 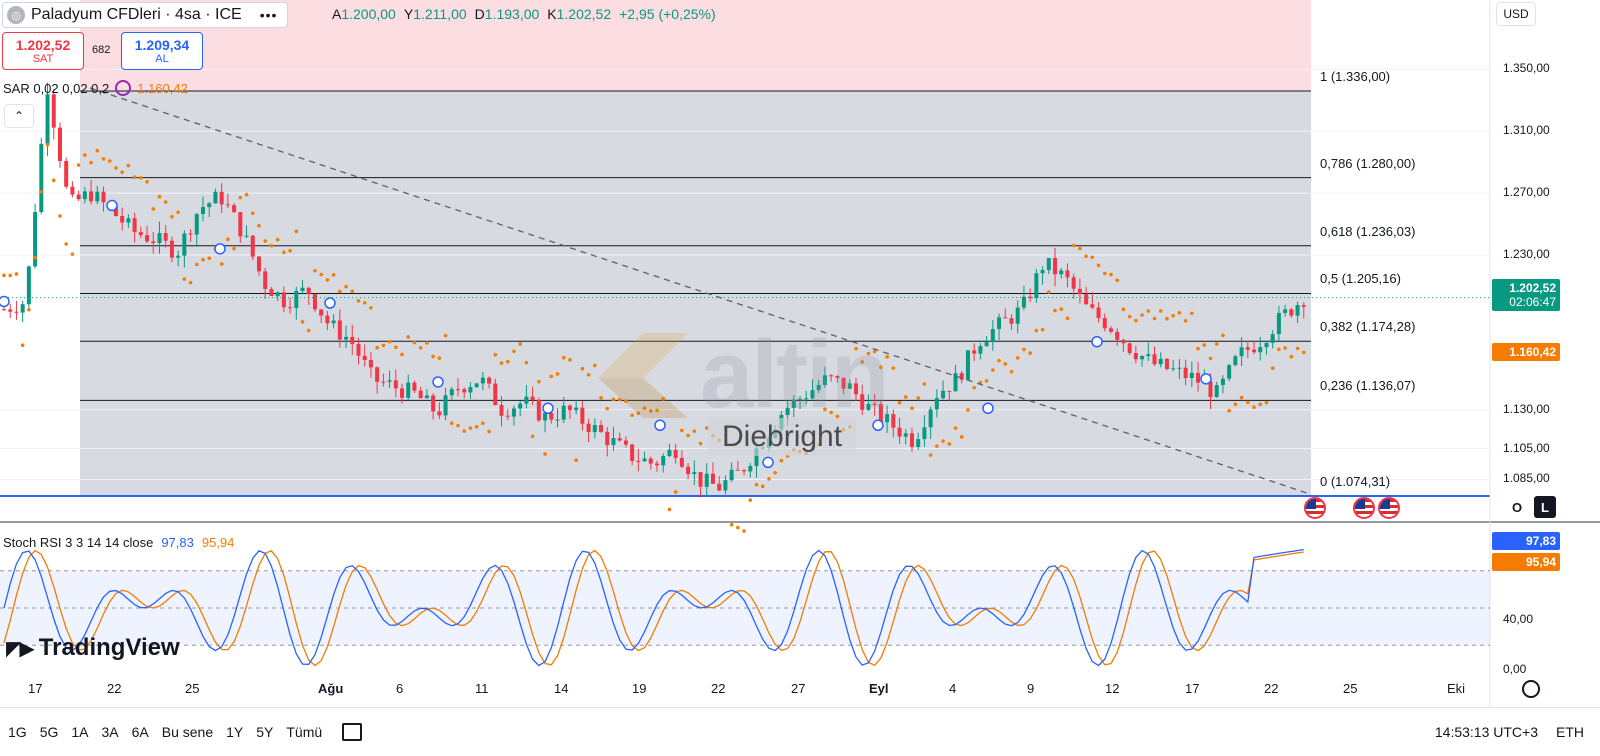 I want to click on timeframe-button: 6A, so click(x=140, y=732).